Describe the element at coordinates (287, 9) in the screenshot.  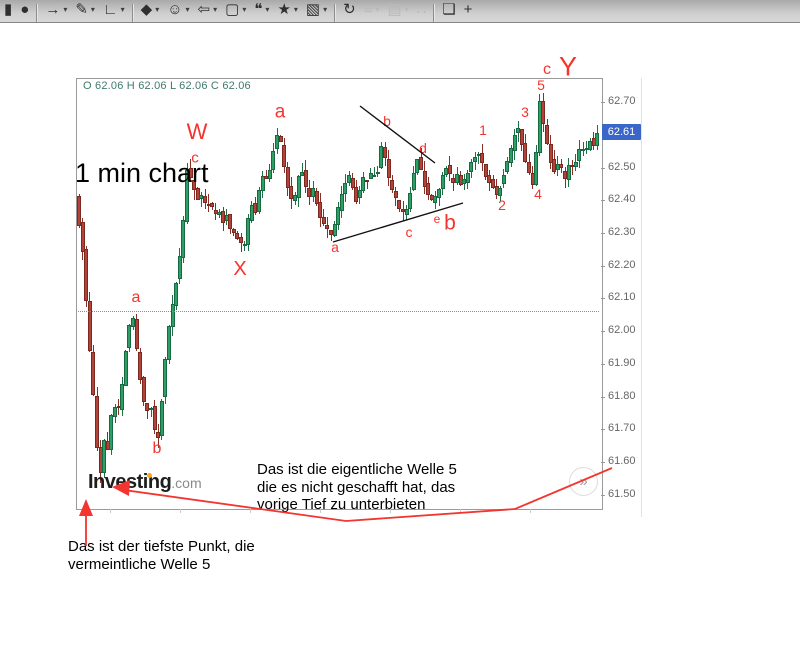
I see `stars-icon: ★ ▾` at that location.